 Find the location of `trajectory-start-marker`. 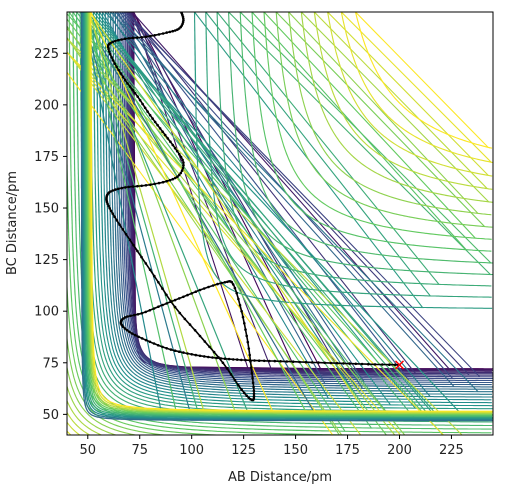

trajectory-start-marker is located at coordinates (399, 365).